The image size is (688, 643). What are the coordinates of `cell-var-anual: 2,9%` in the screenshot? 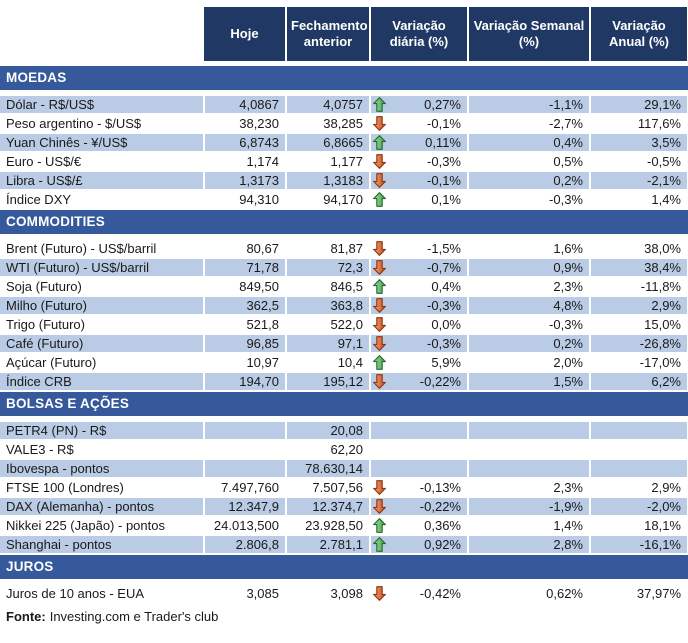 It's located at (639, 306).